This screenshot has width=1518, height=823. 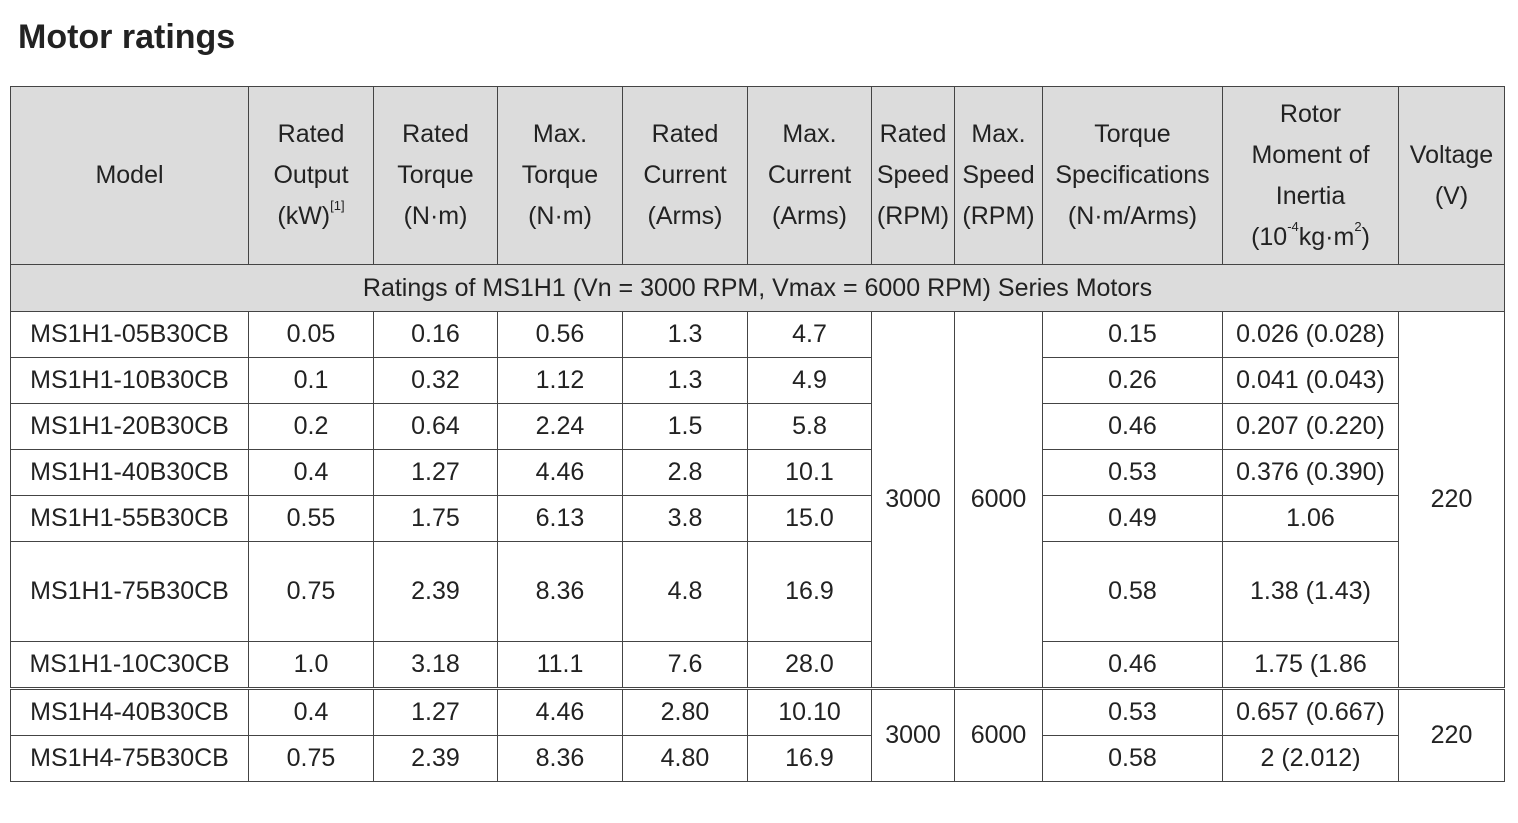 I want to click on header-line: Moment of, so click(x=1311, y=155).